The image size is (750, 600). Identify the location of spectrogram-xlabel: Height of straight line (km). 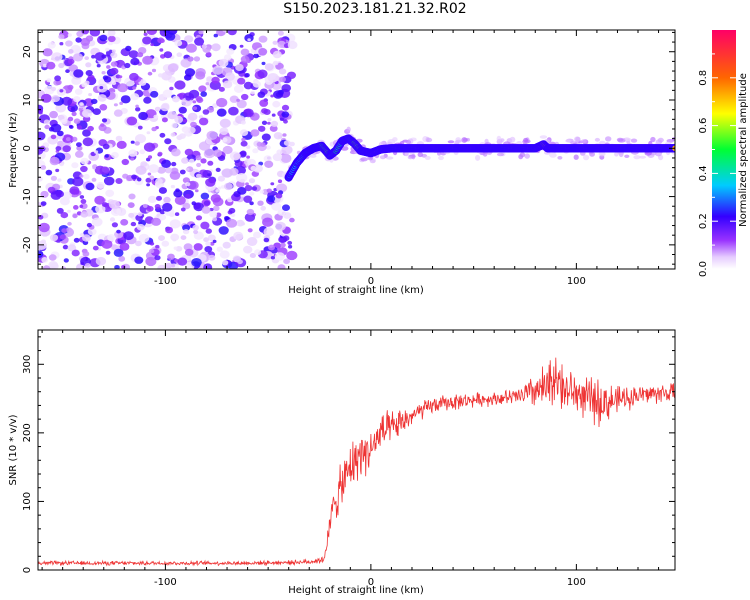
(356, 290).